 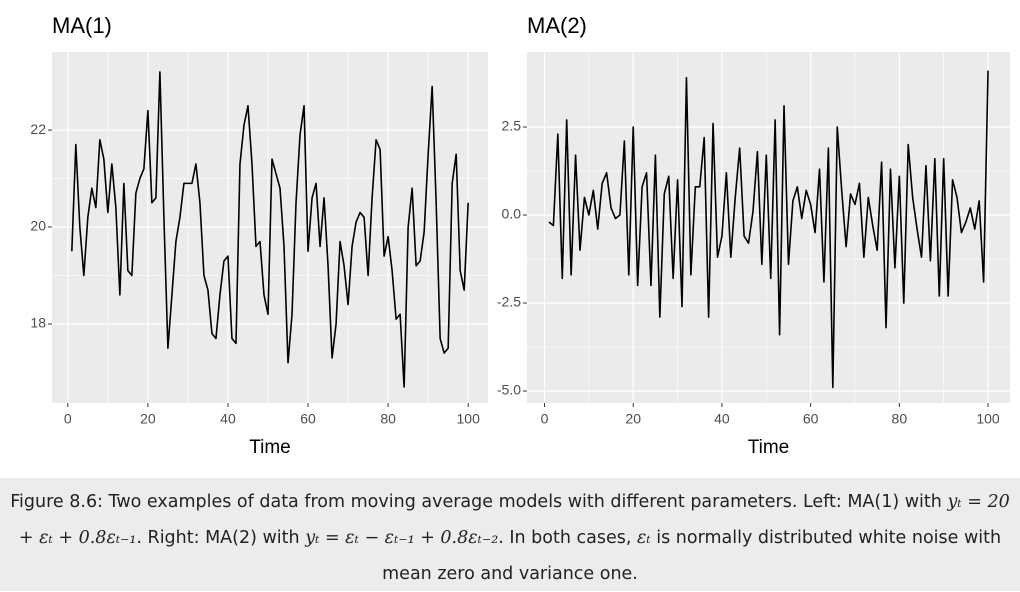 What do you see at coordinates (643, 538) in the screenshot?
I see `caption-math: εₜ` at bounding box center [643, 538].